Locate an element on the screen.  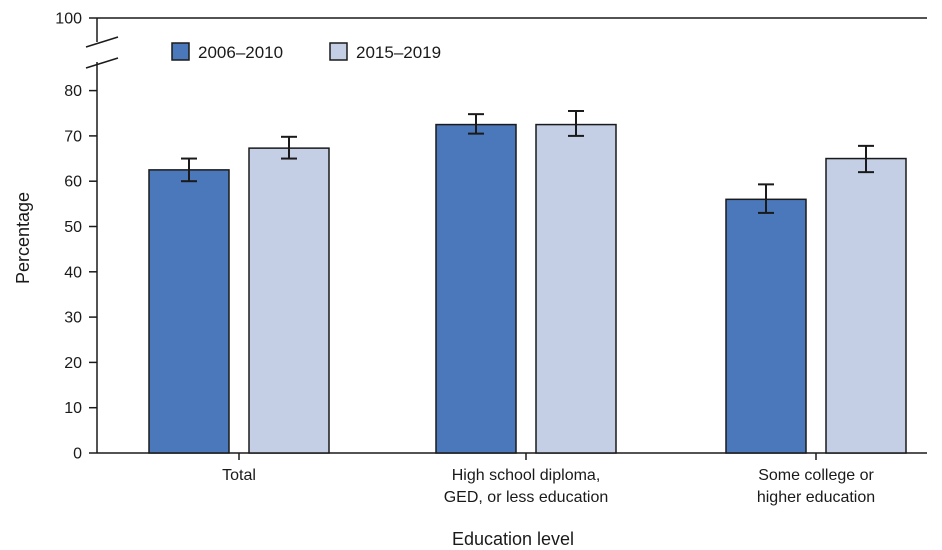
legend-swatch-2015-2019 is located at coordinates (338, 51).